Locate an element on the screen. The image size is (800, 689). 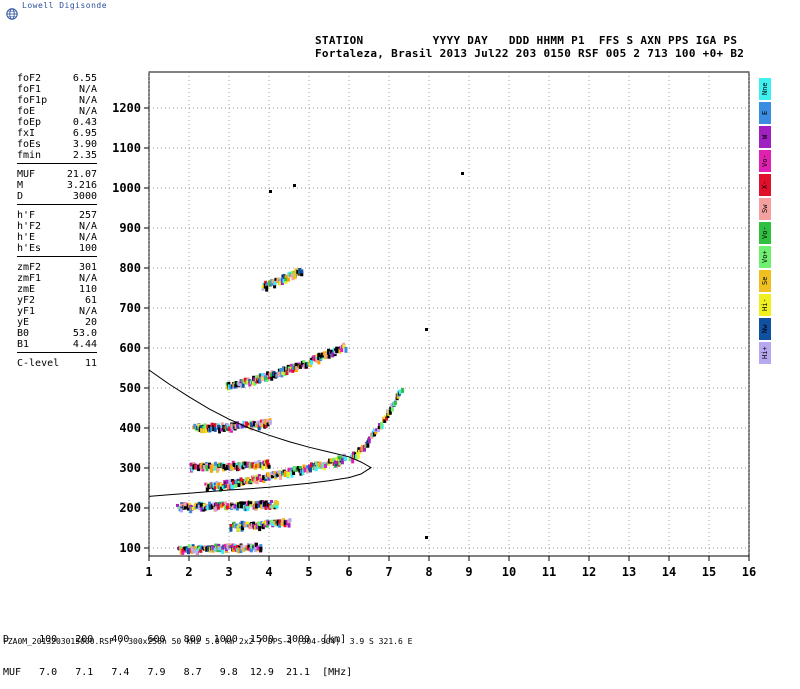
param-row: C-level 11 is located at coordinates (57, 363).